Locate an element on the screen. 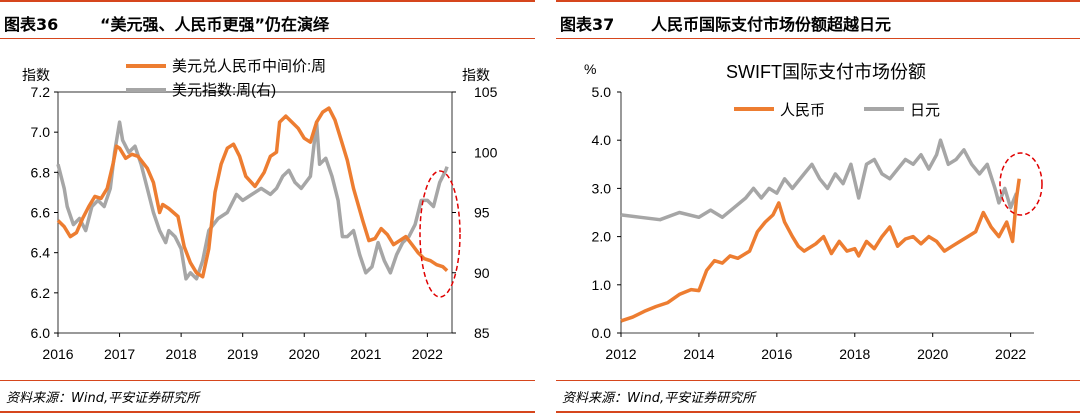  y-left-tick-label: 6.4 is located at coordinates (41, 253).